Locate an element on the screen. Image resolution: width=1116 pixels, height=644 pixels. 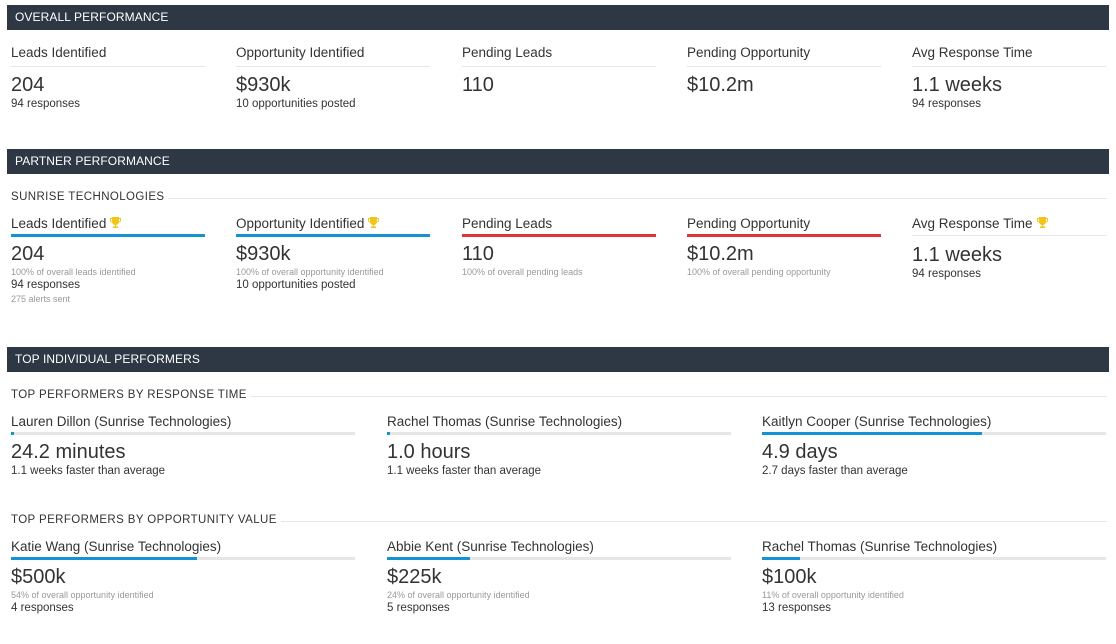
performer-percent-note: 24% of overall opportunity identified is located at coordinates (458, 595).